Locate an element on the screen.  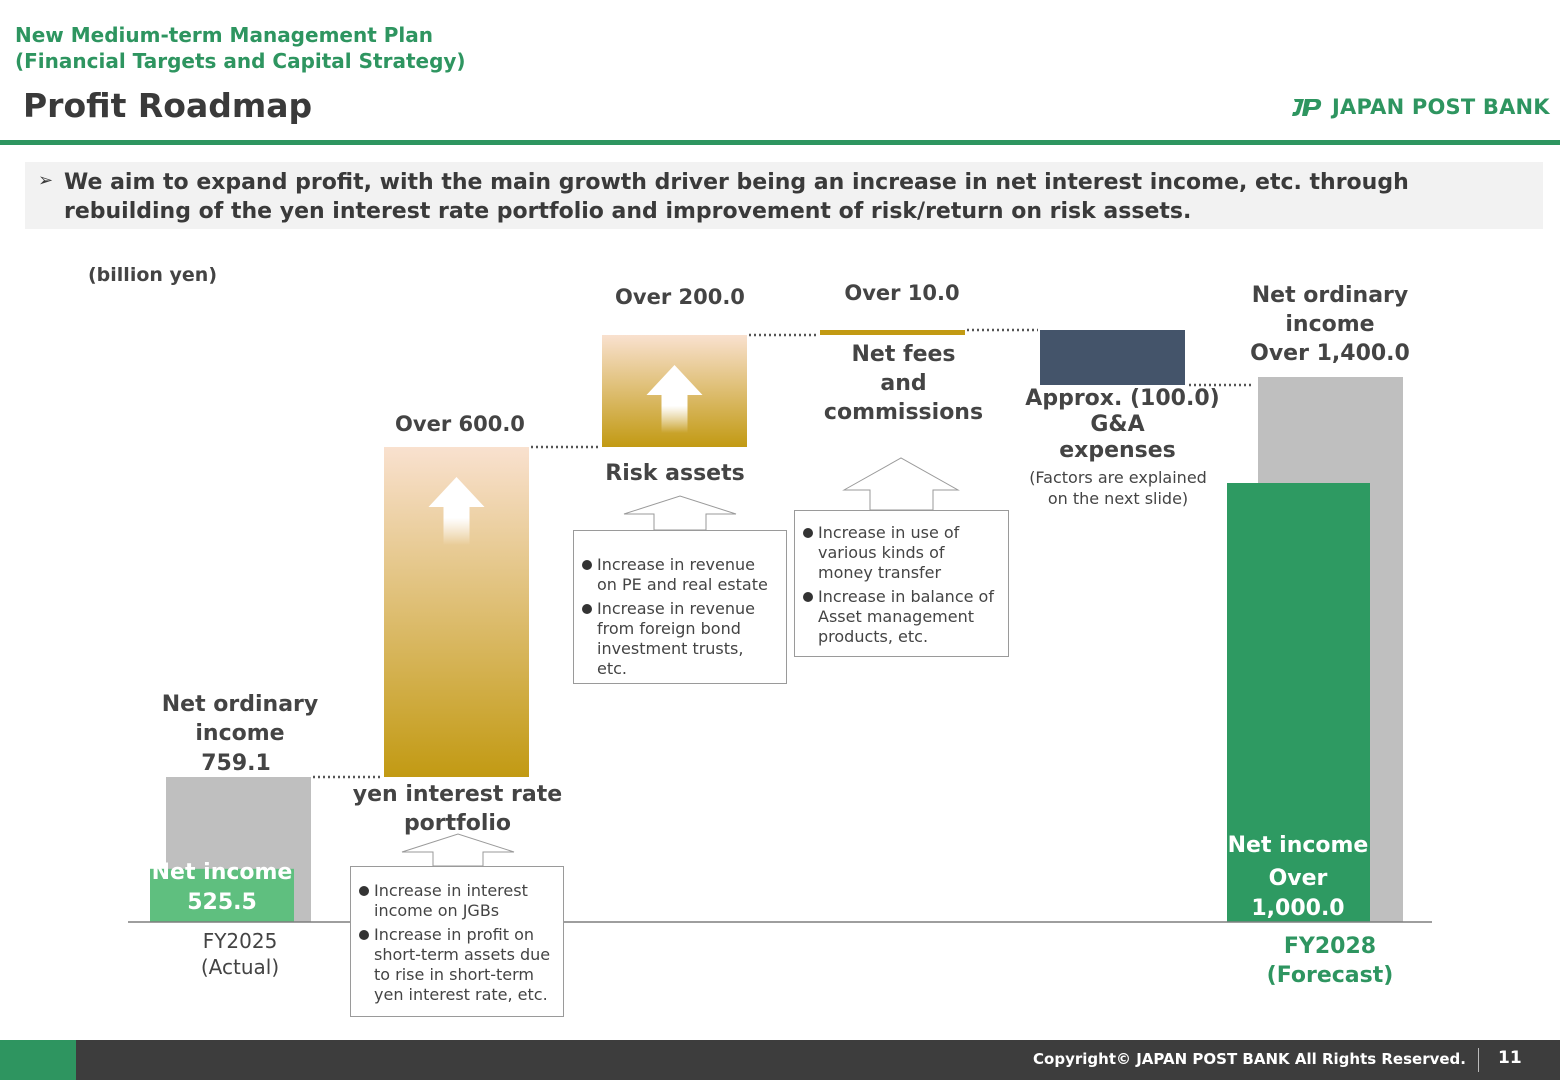
page-title: Profit Roadmap is located at coordinates (168, 105).